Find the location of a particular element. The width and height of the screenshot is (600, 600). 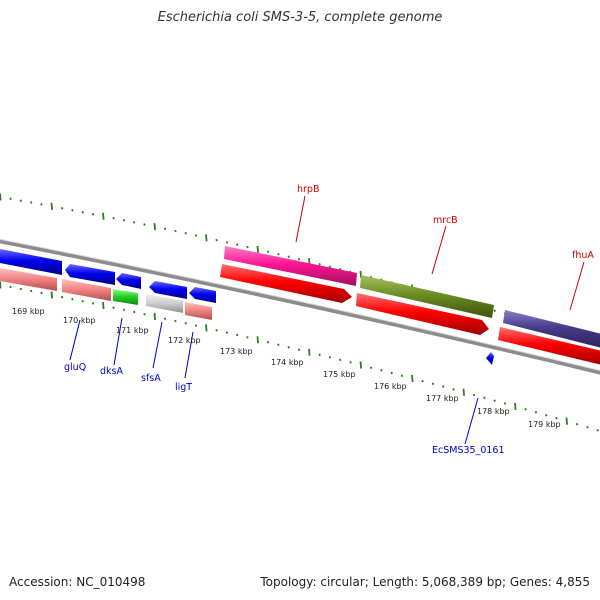

ruler-label-178: 178 kbp is located at coordinates (493, 411).